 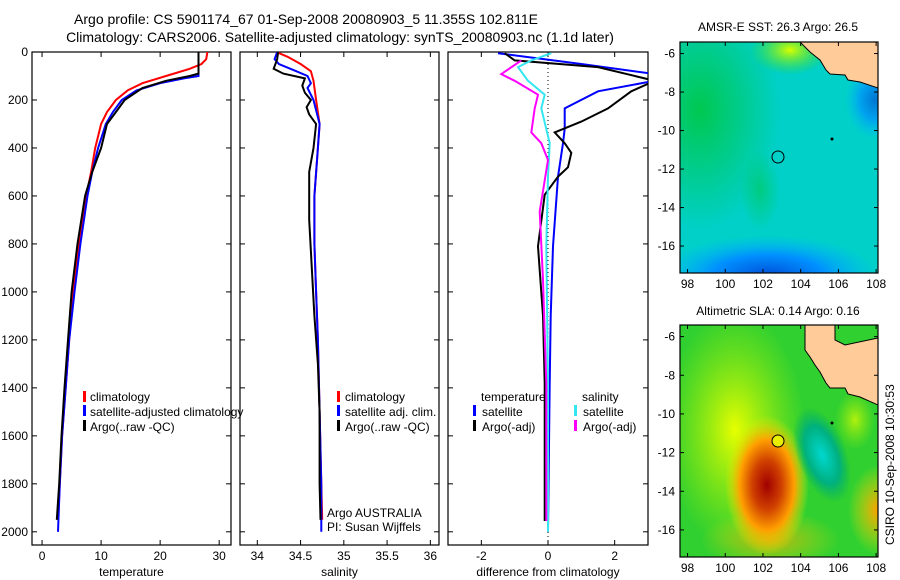 What do you see at coordinates (778, 27) in the screenshot?
I see `sst-map-title: AMSR-E SST: 26.3 Argo: 26.5` at bounding box center [778, 27].